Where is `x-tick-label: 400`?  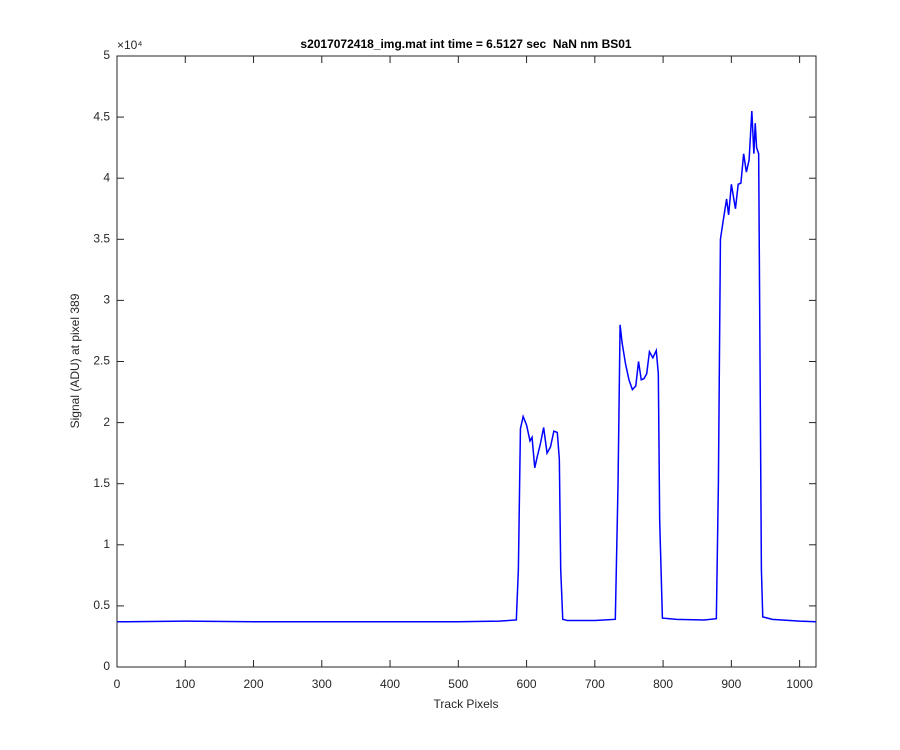 x-tick-label: 400 is located at coordinates (390, 684).